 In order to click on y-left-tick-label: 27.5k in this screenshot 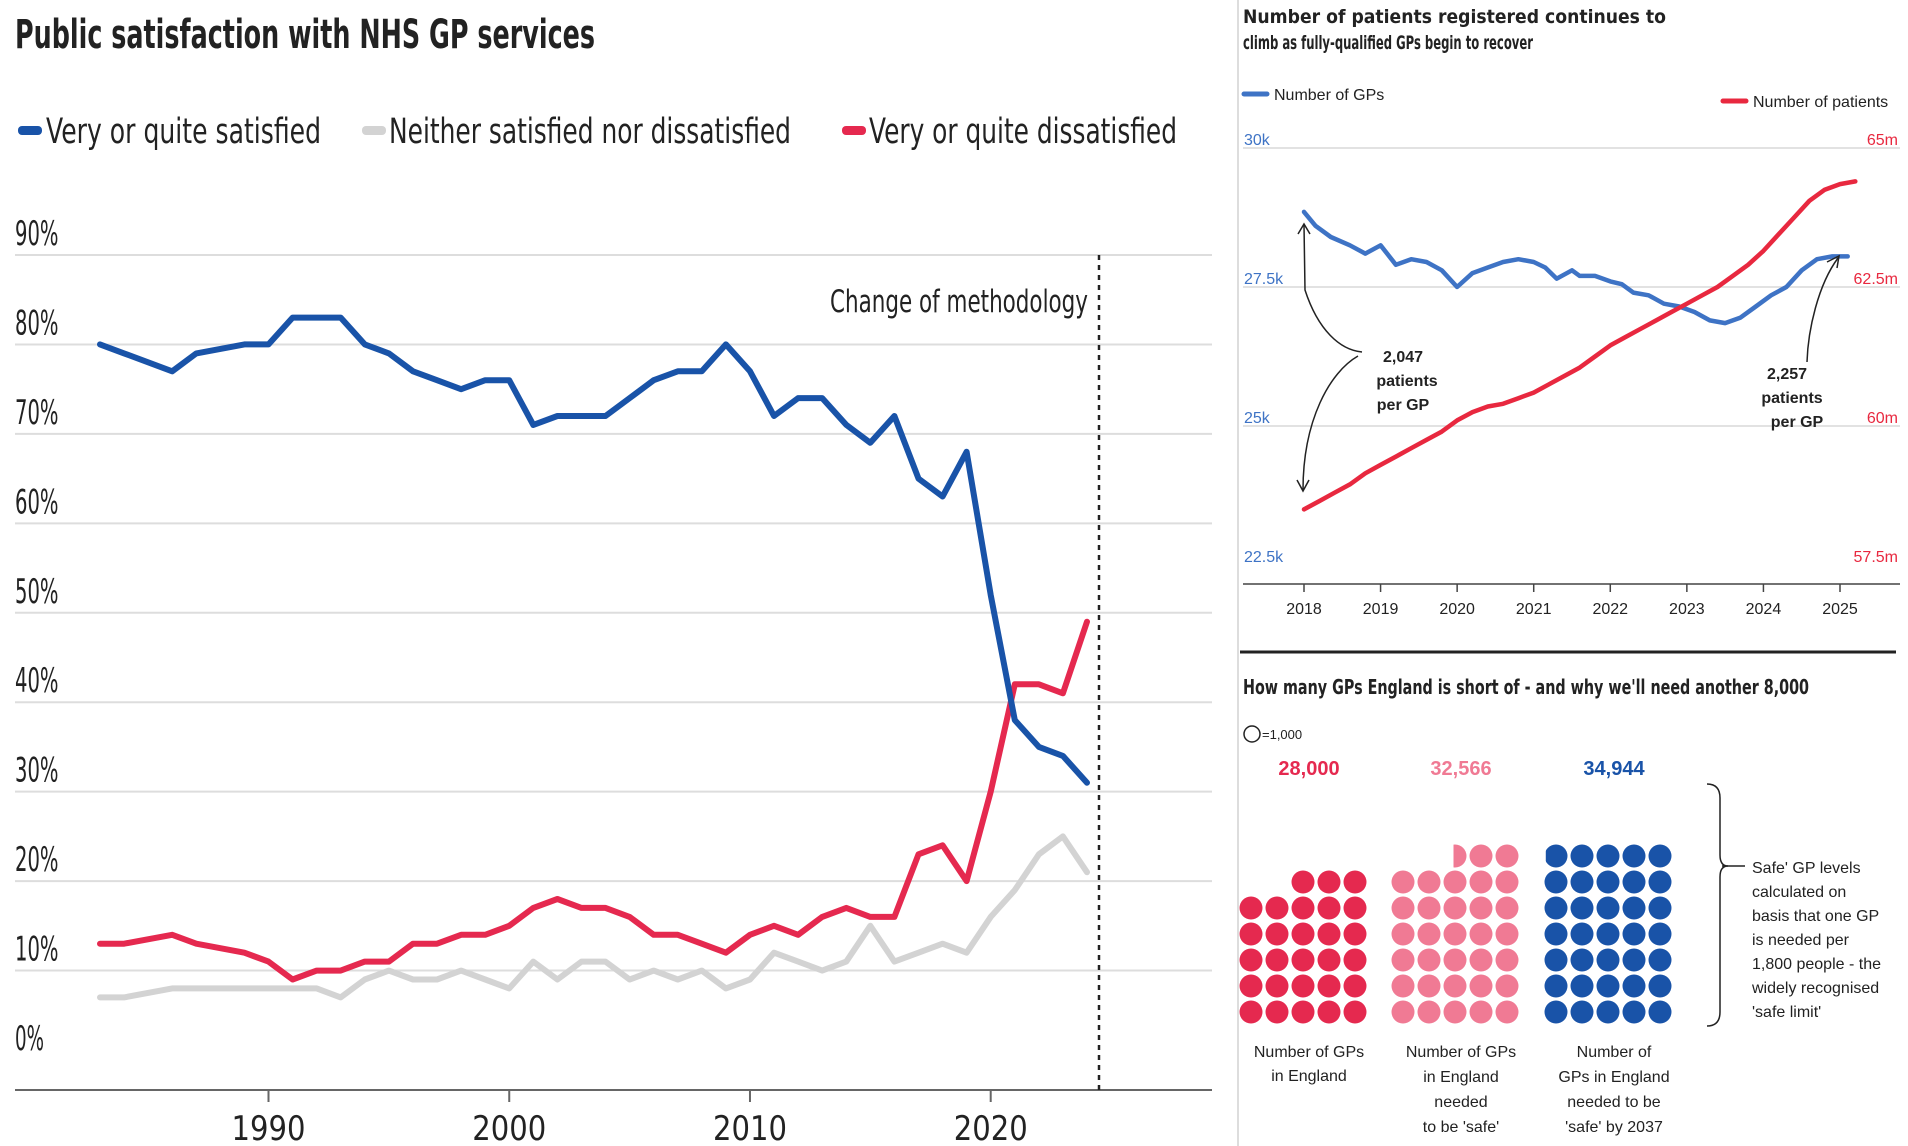, I will do `click(1264, 279)`.